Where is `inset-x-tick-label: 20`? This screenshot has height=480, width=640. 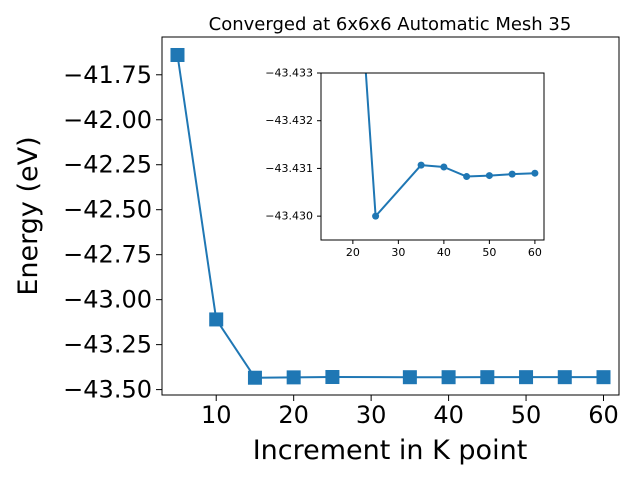 inset-x-tick-label: 20 is located at coordinates (353, 252).